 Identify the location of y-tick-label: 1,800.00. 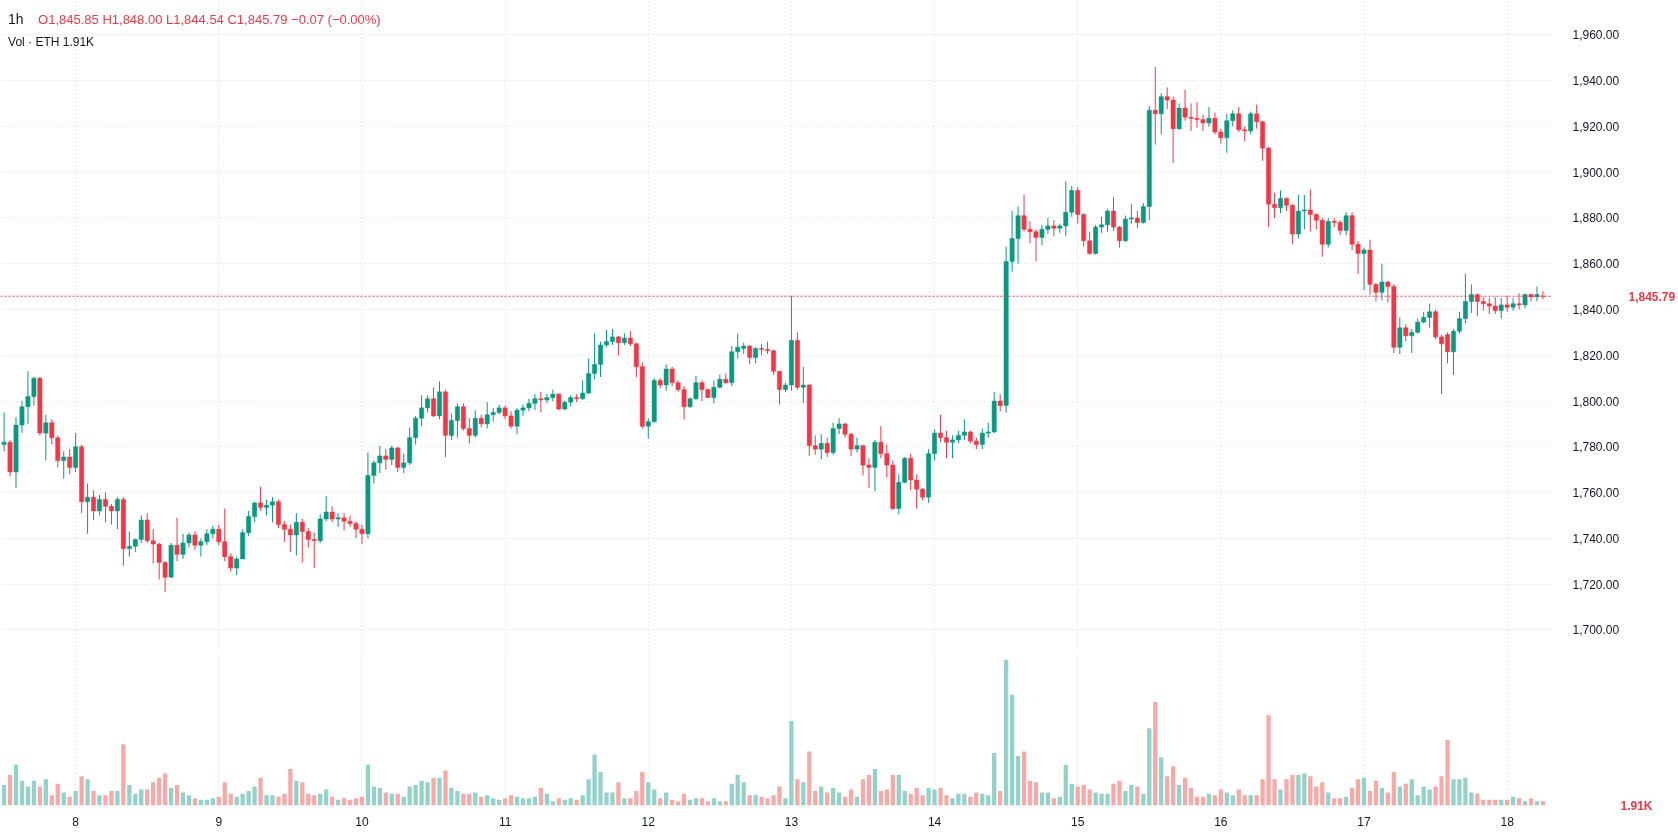
(1596, 401).